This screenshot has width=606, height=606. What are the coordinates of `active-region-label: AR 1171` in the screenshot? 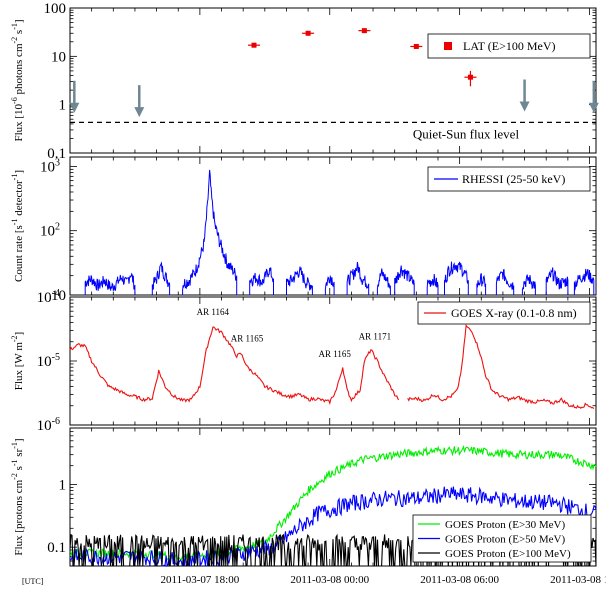 It's located at (375, 337).